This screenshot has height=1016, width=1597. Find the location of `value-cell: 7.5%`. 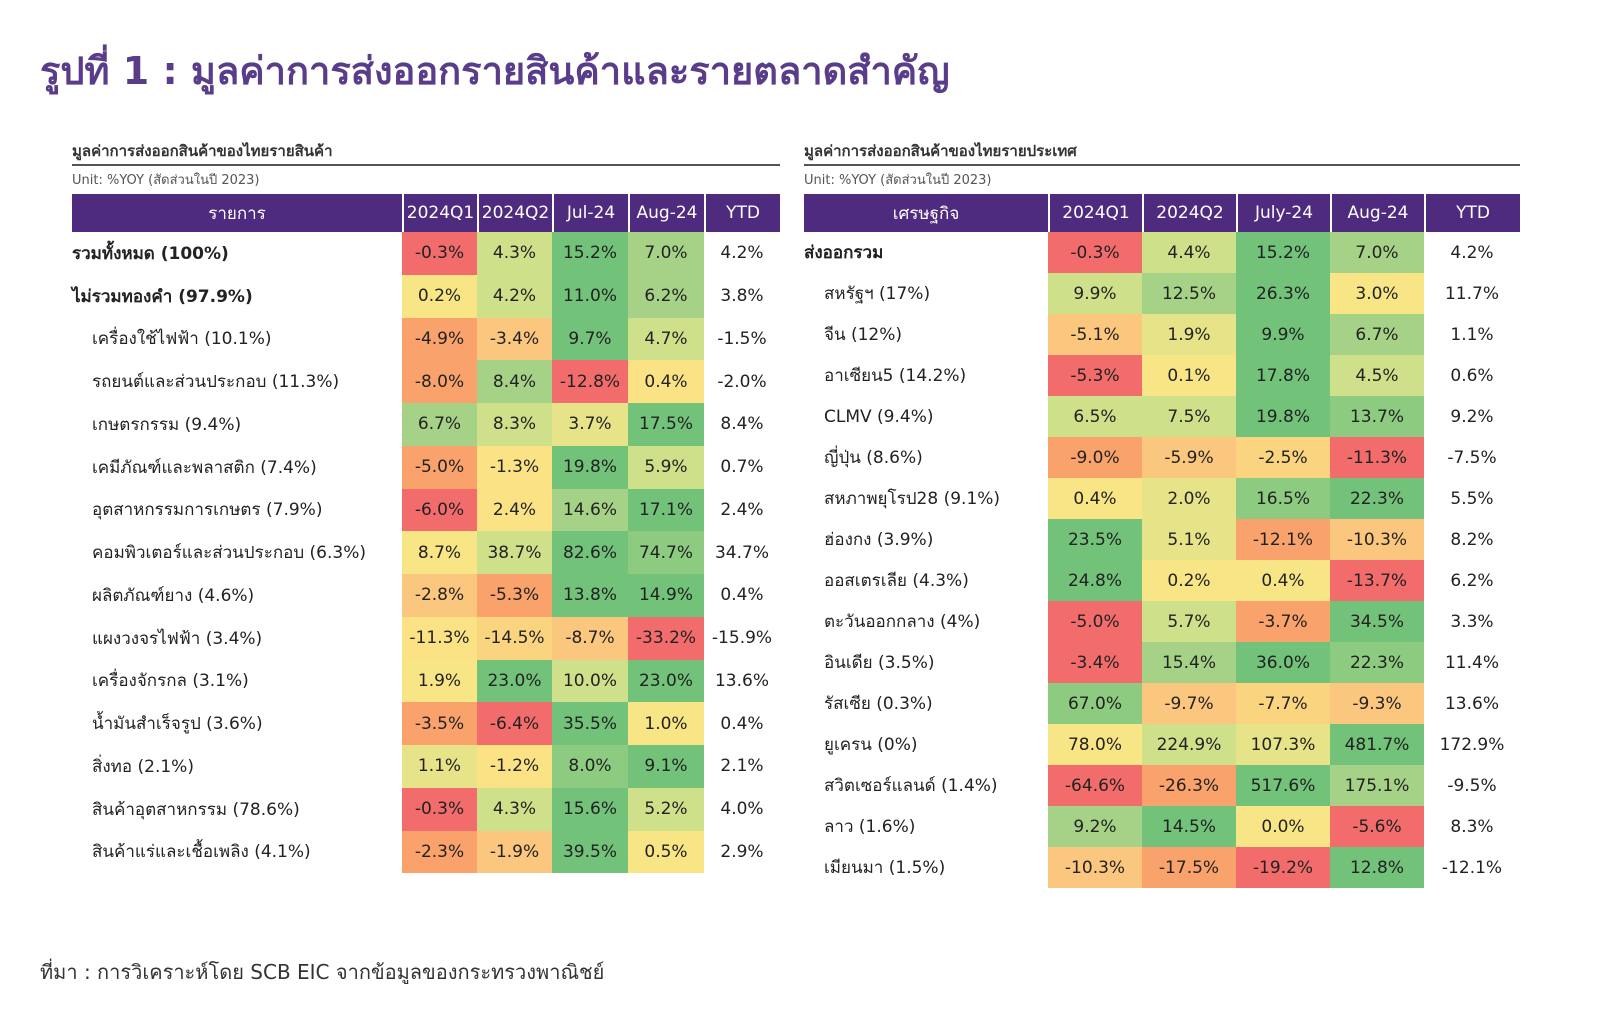

value-cell: 7.5% is located at coordinates (1189, 416).